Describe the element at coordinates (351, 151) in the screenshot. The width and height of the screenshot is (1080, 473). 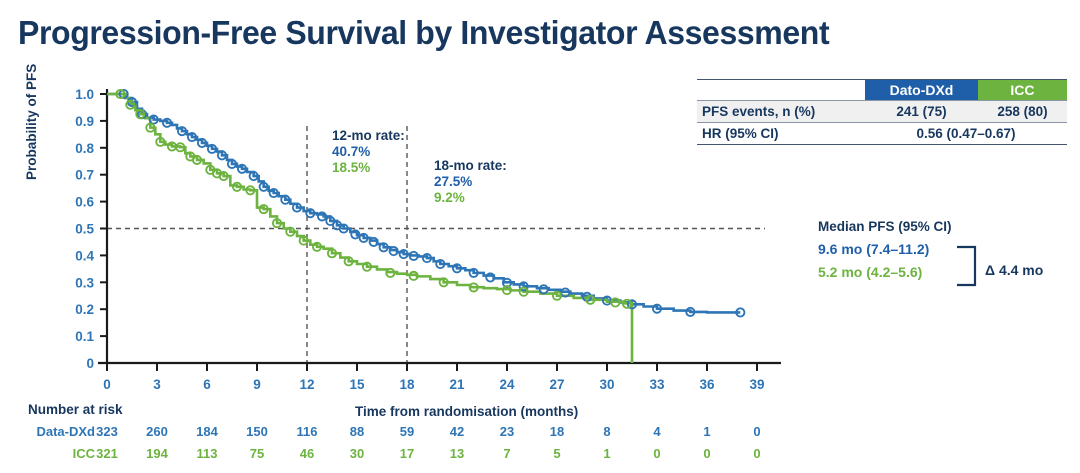
I see `annotation-12mo-dato: 40.7%` at that location.